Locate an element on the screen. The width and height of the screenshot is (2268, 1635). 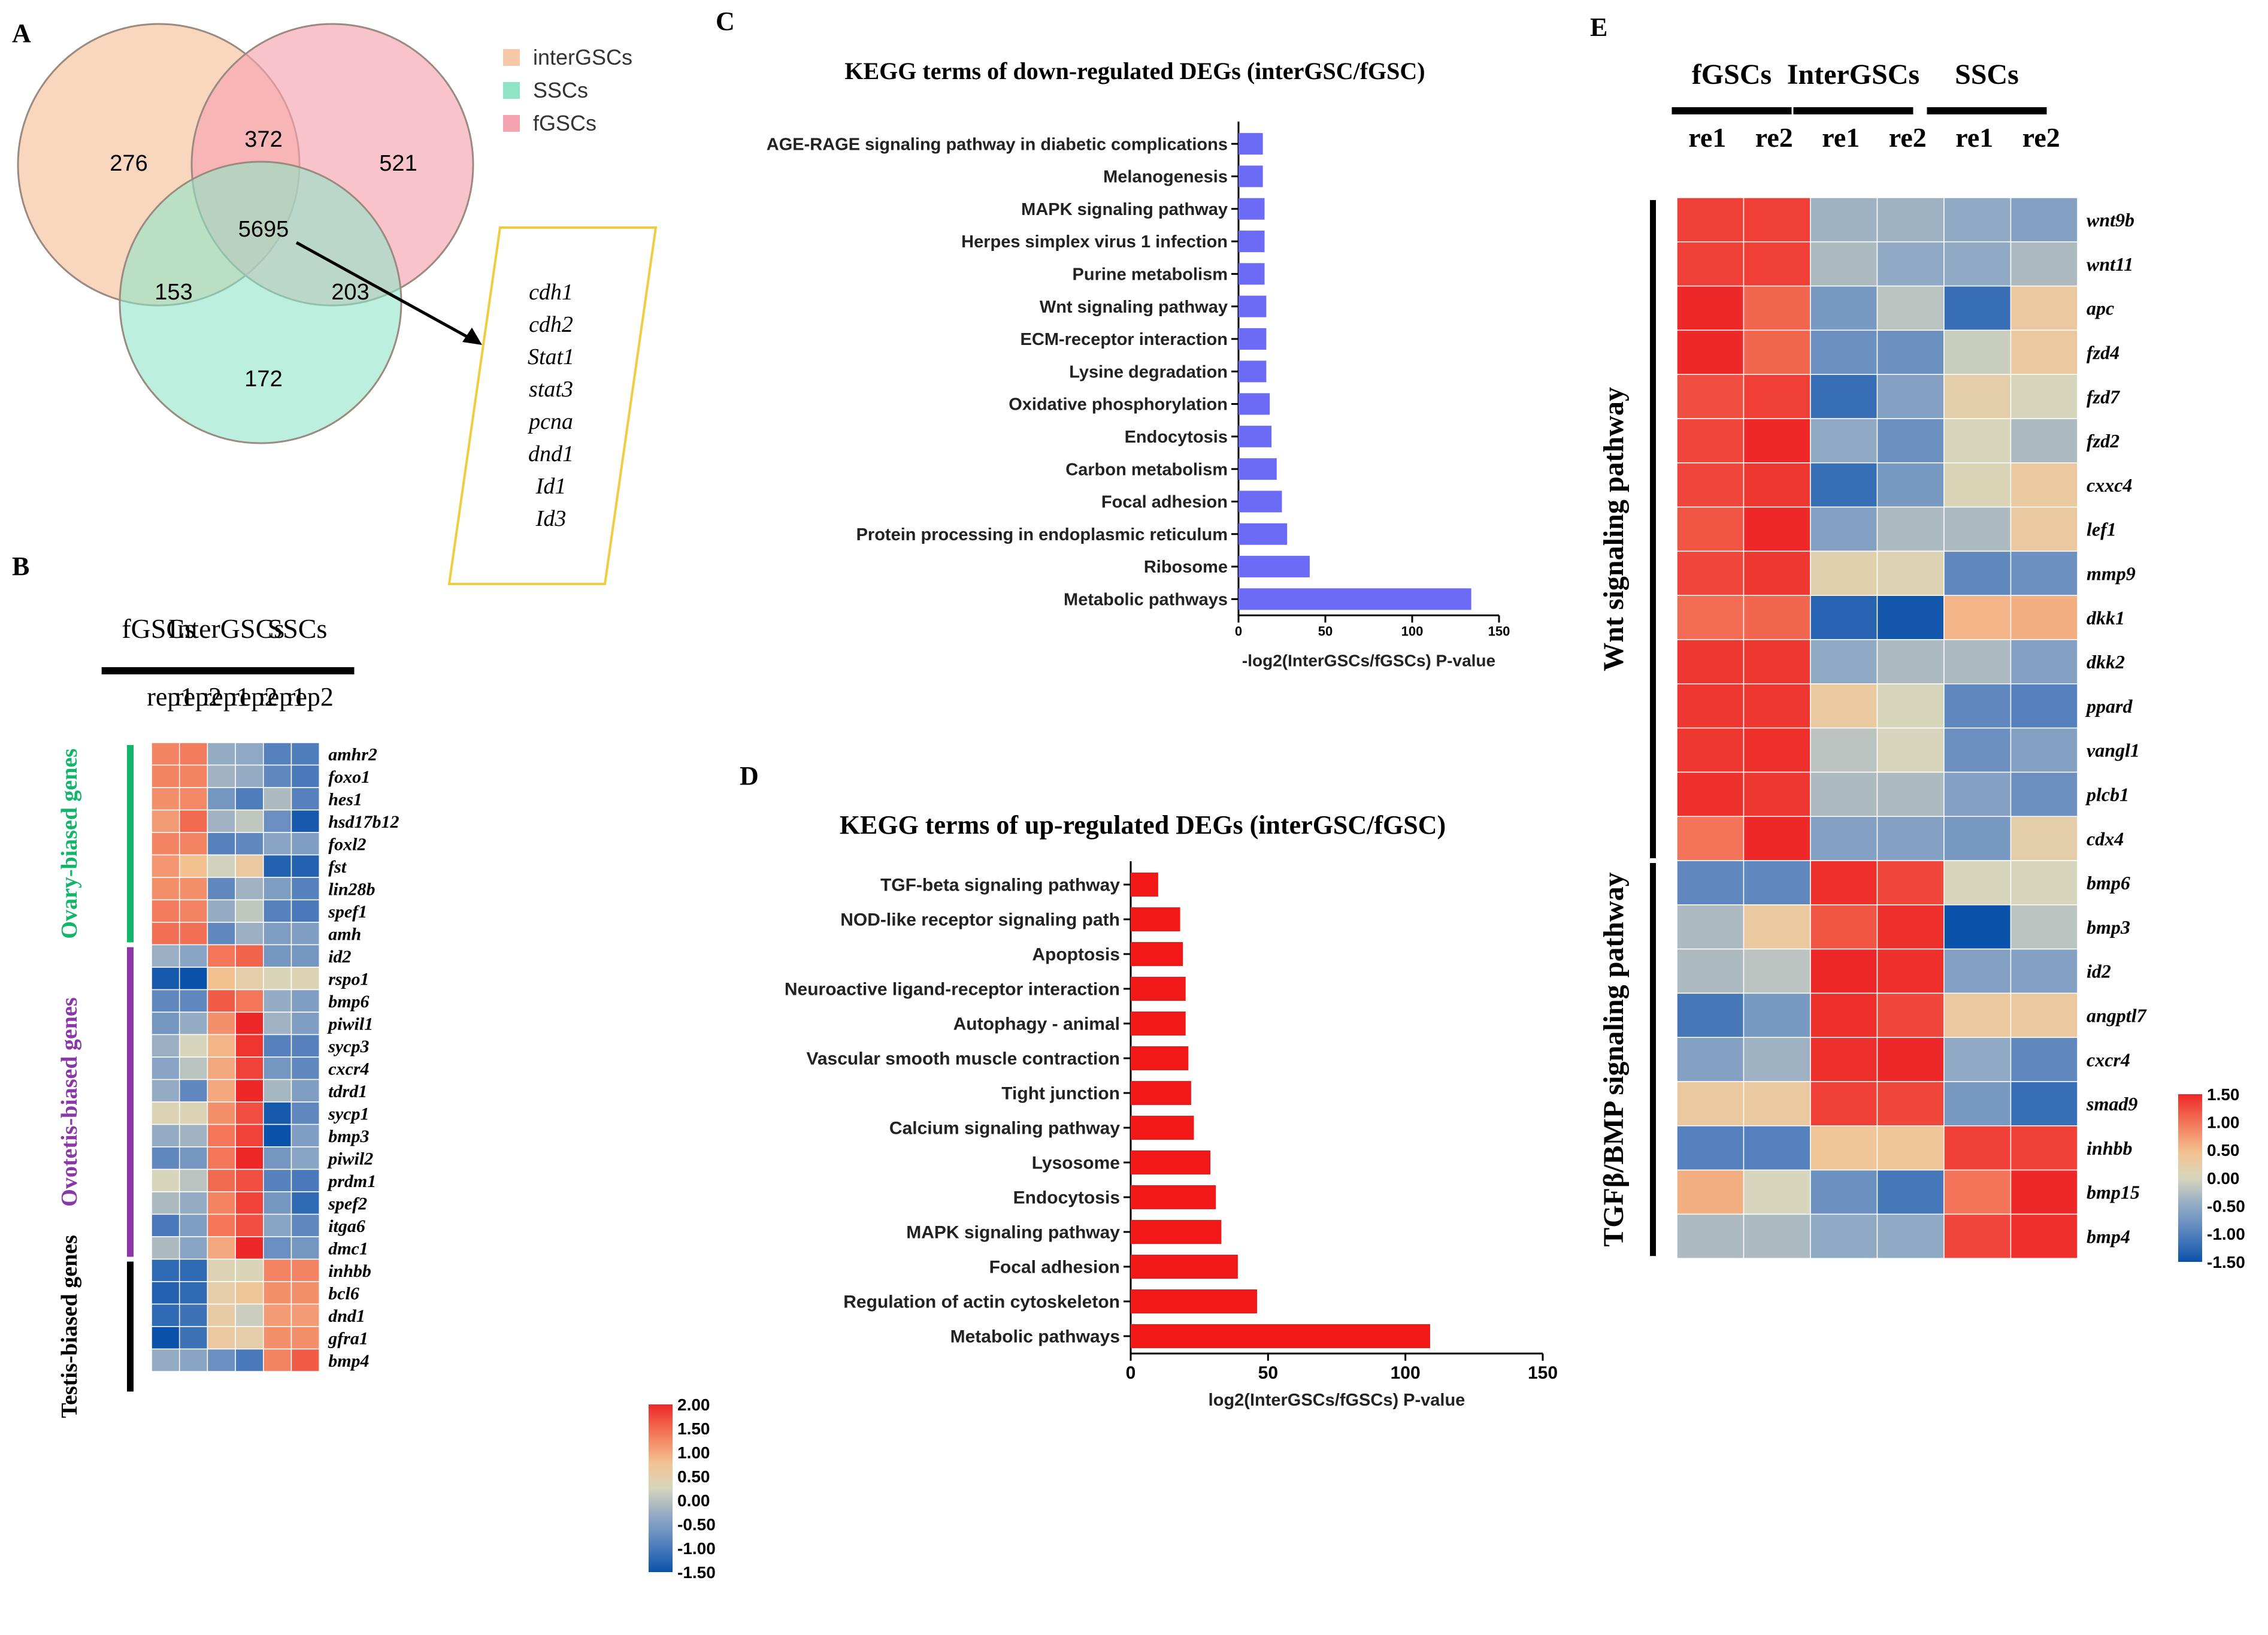
x-tick-label: 150 is located at coordinates (1499, 631).